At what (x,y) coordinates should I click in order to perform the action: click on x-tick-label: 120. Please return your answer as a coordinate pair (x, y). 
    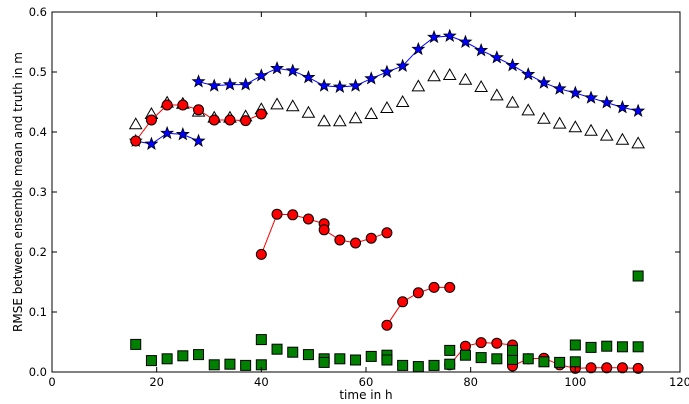
    Looking at the image, I should click on (679, 382).